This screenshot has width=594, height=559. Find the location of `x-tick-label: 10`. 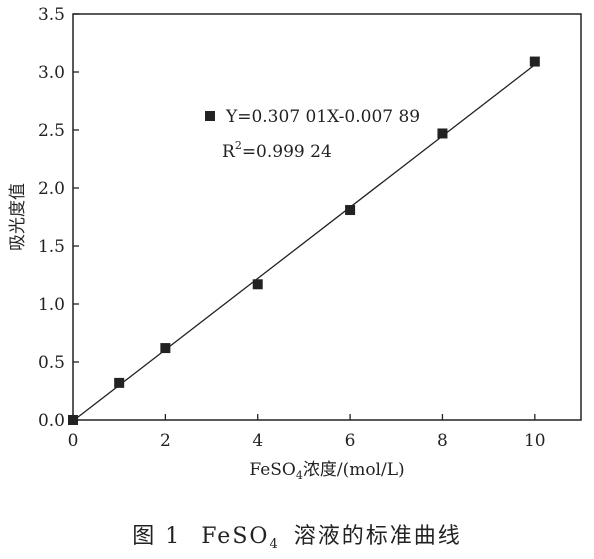

x-tick-label: 10 is located at coordinates (535, 441).